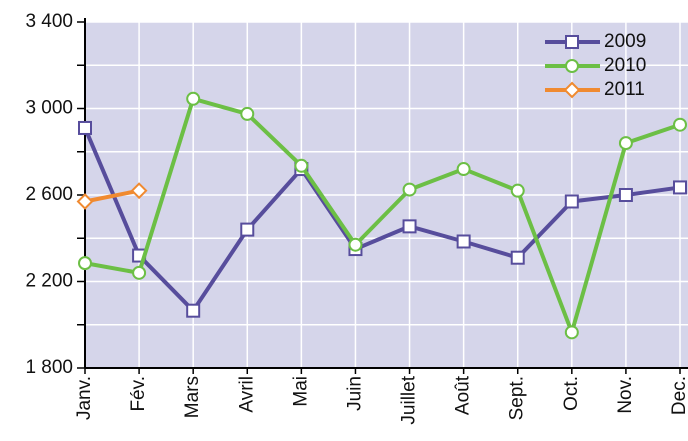  What do you see at coordinates (678, 395) in the screenshot?
I see `x-tick-label: Dec.` at bounding box center [678, 395].